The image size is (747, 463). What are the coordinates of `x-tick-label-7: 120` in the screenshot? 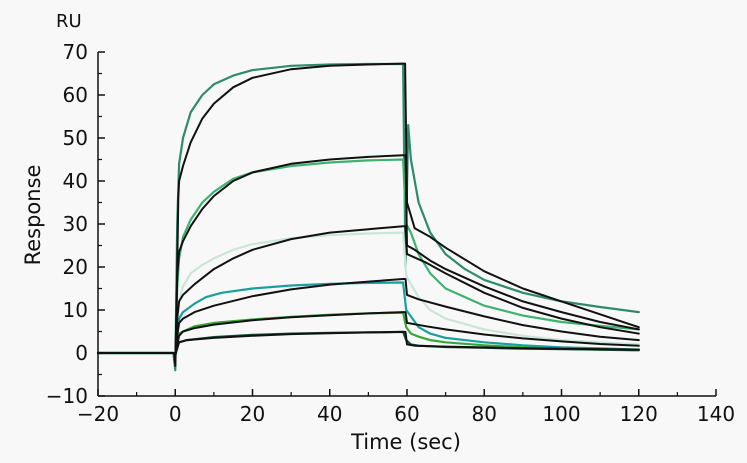 It's located at (639, 414).